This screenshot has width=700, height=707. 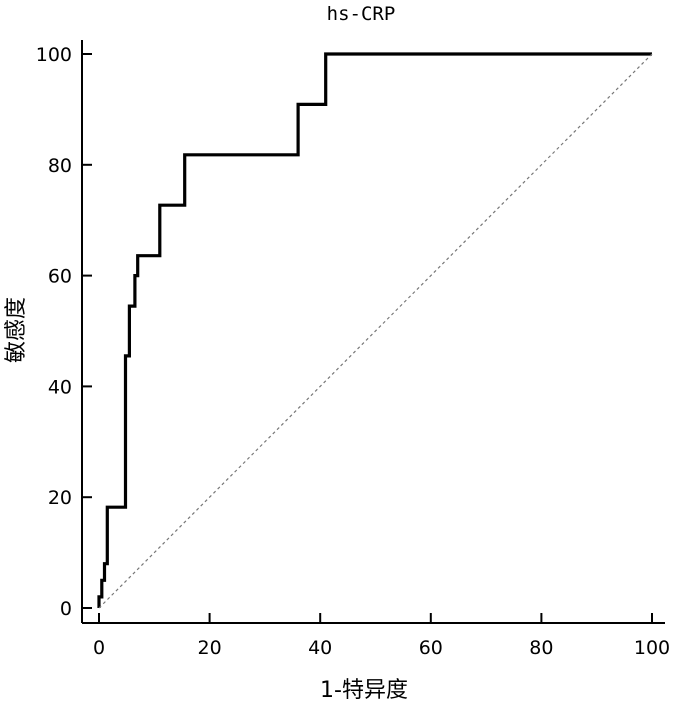 I want to click on x-tick-label: 100, so click(x=652, y=648).